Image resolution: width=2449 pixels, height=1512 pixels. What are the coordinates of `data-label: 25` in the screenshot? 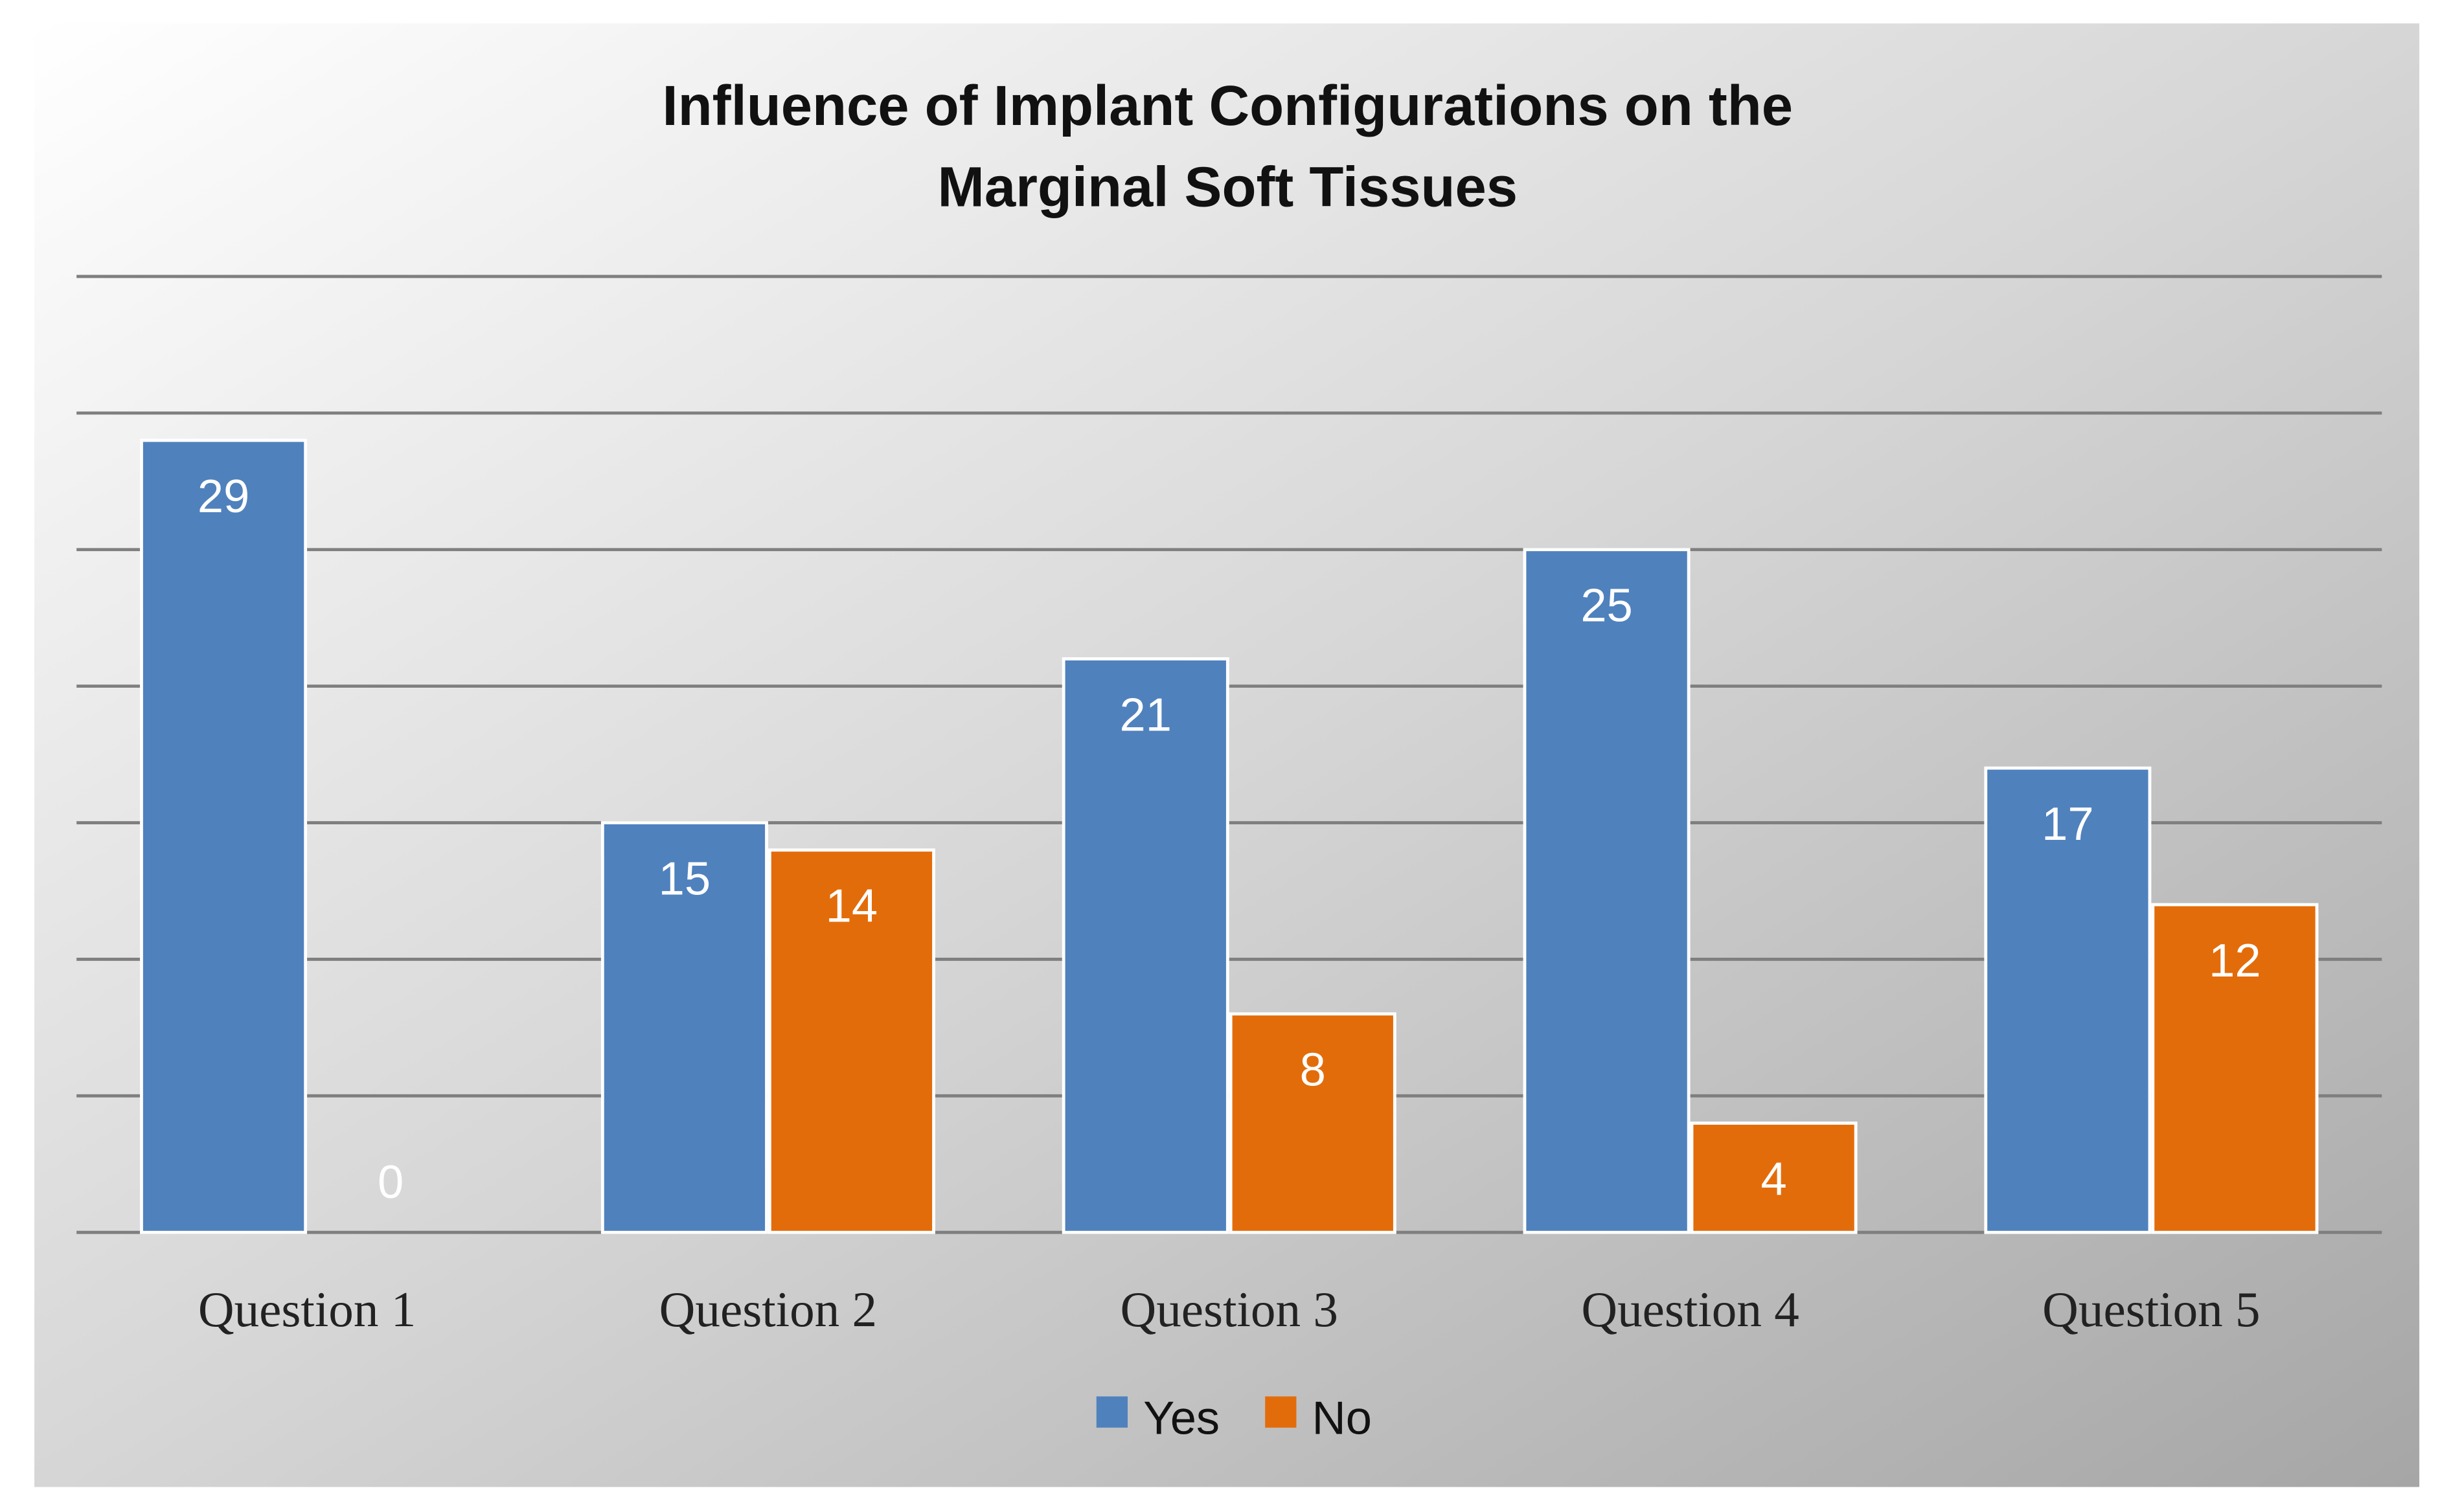 It's located at (1606, 606).